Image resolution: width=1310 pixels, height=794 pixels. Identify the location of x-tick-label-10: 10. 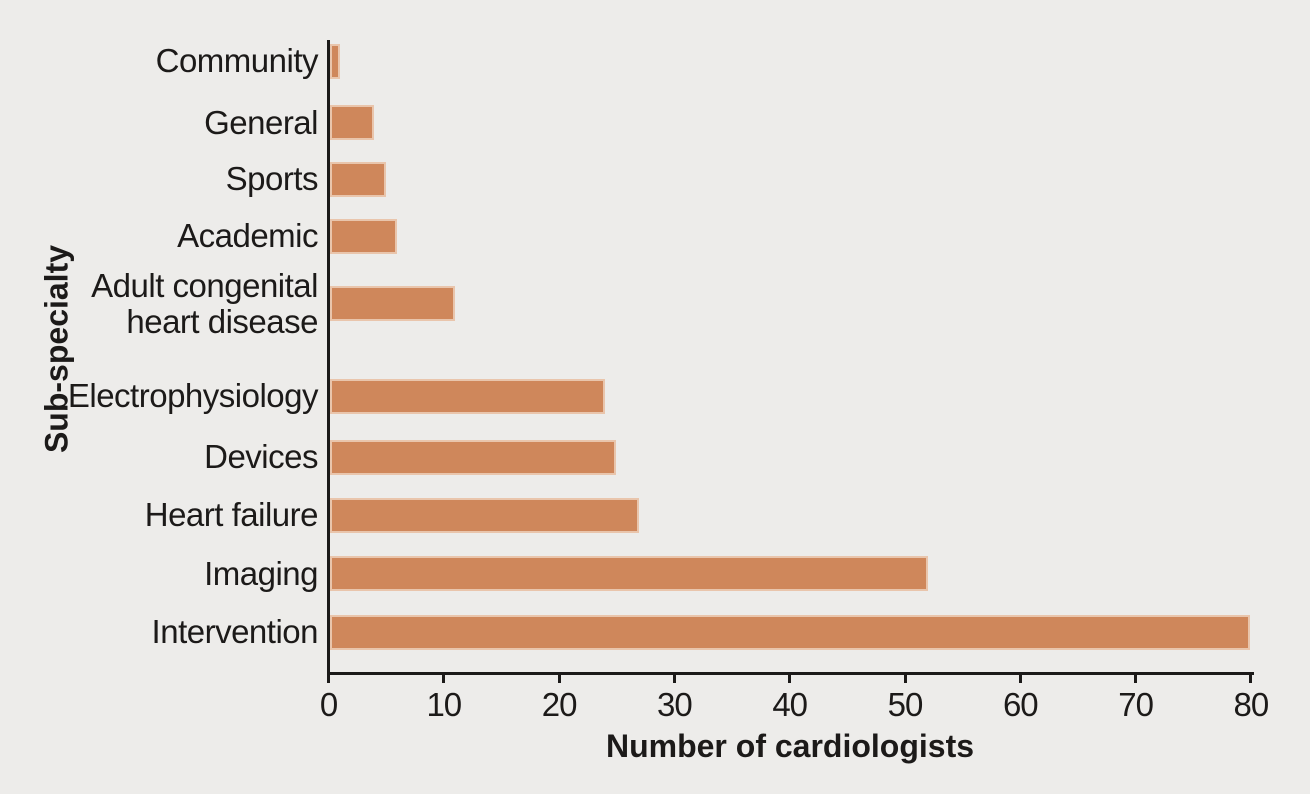
(444, 704).